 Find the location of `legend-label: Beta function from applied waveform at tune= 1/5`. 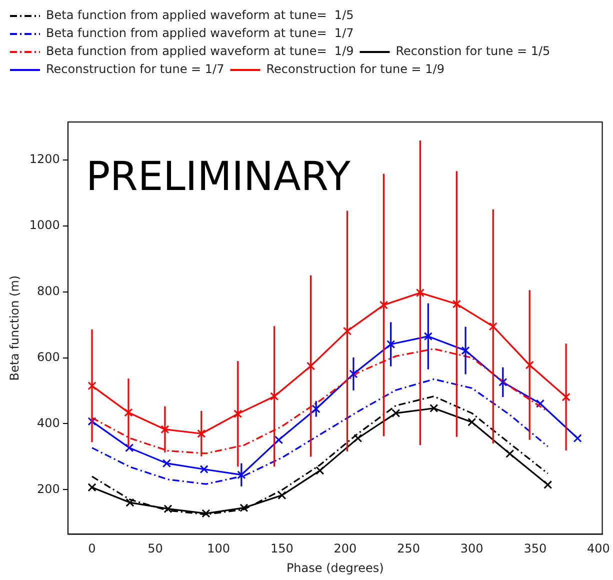

legend-label: Beta function from applied waveform at tune= 1/5 is located at coordinates (200, 15).